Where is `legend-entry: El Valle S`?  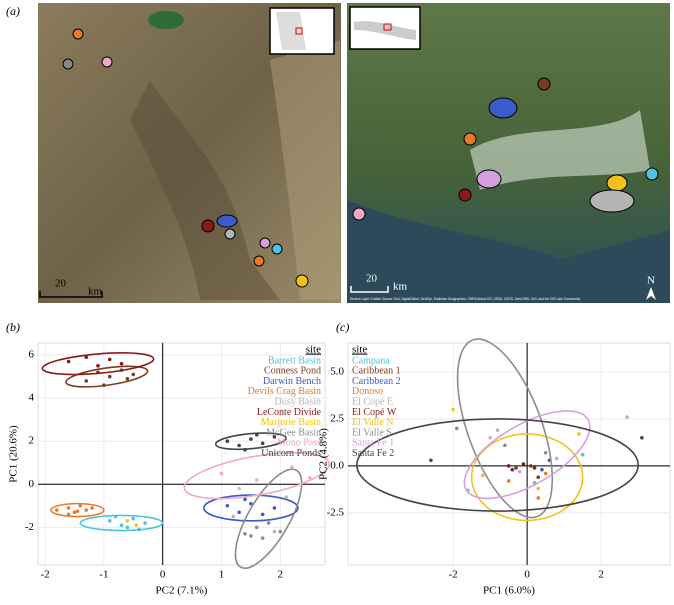
legend-entry: El Valle S is located at coordinates (372, 432).